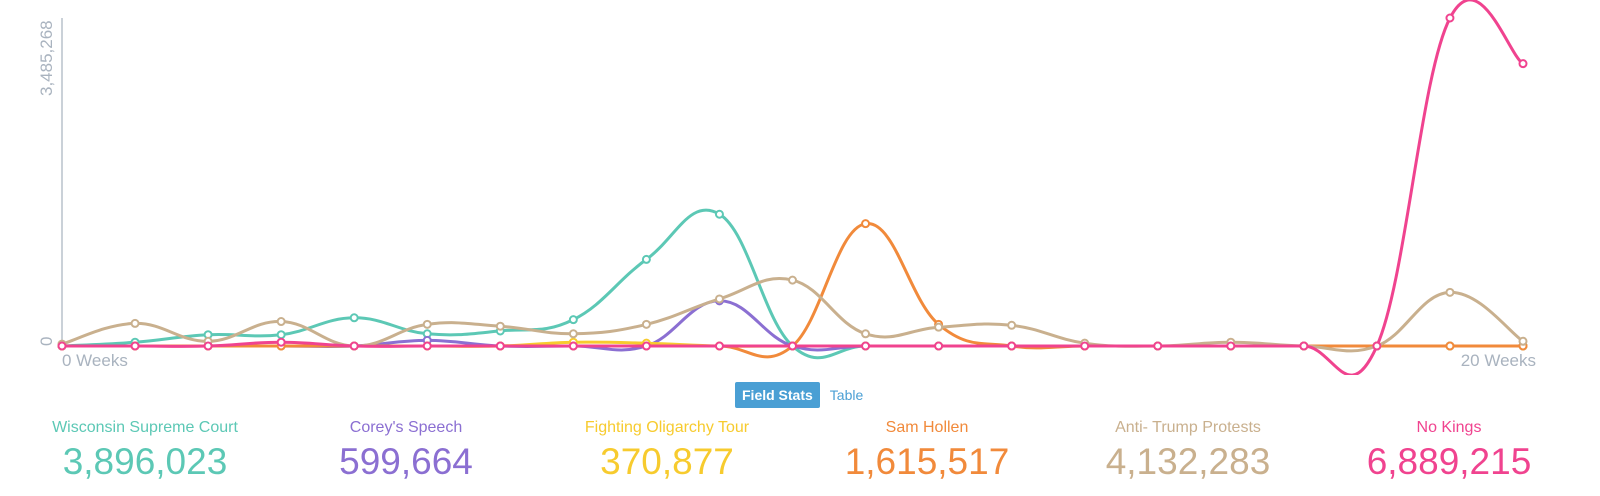 This screenshot has width=1600, height=496. Describe the element at coordinates (95, 360) in the screenshot. I see `x-axis-start-label: 0 Weeks` at that location.